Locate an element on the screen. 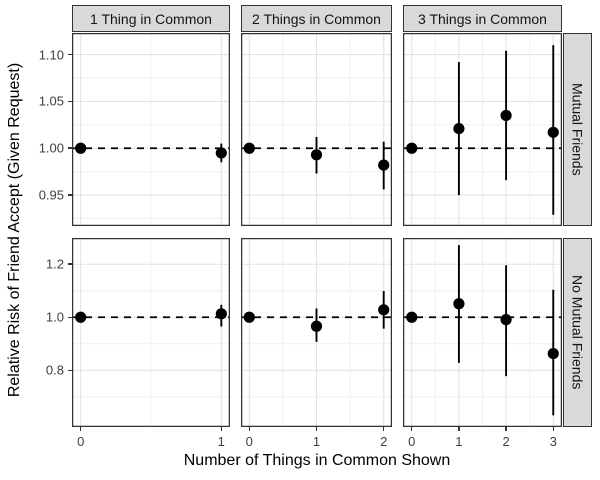  y-tick-label: 1.00 is located at coordinates (51, 148).